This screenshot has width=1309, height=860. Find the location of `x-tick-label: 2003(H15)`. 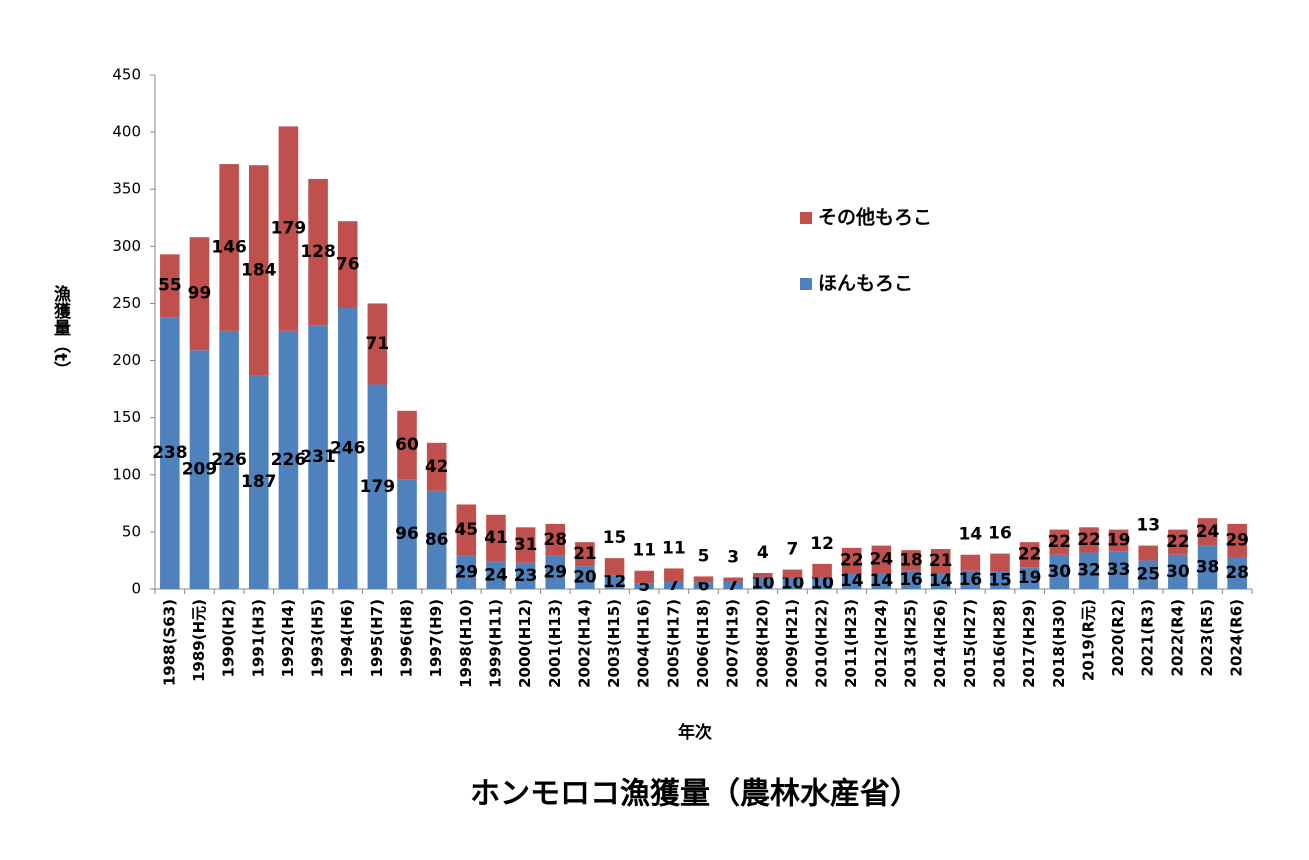

x-tick-label: 2003(H15) is located at coordinates (614, 643).